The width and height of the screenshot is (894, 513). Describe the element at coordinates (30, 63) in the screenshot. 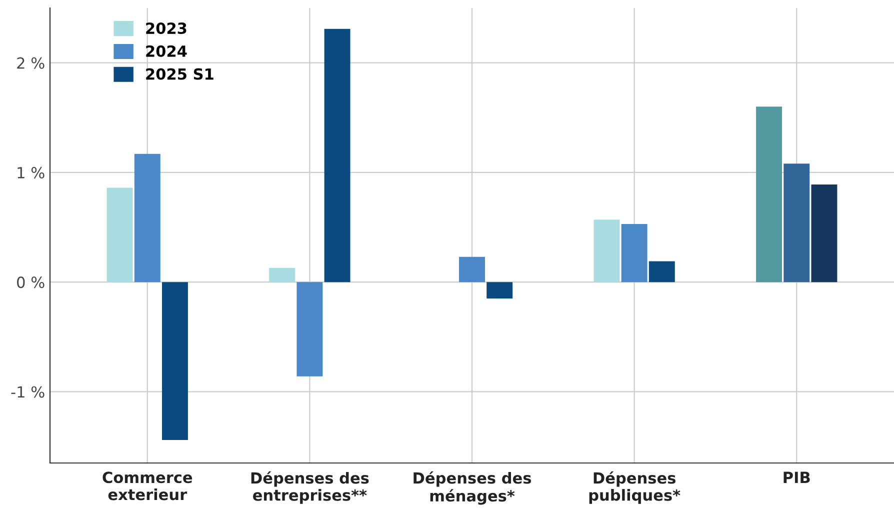

I see `y-tick-label: 2 %` at that location.